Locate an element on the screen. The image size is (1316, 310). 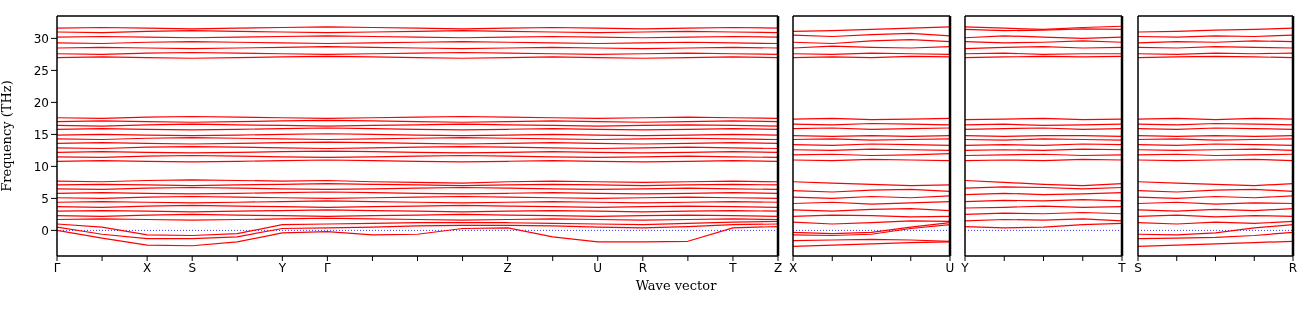
y-tick-label: 20 is located at coordinates (41, 102).